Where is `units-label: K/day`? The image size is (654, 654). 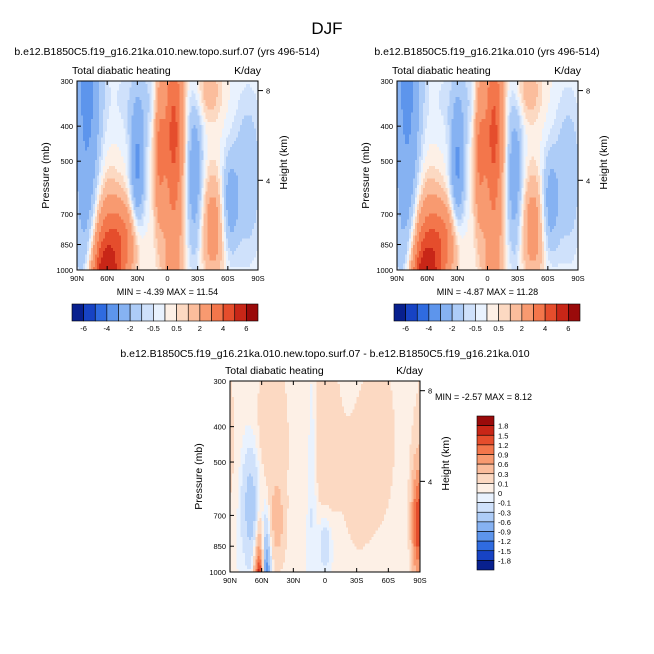 units-label: K/day is located at coordinates (248, 71).